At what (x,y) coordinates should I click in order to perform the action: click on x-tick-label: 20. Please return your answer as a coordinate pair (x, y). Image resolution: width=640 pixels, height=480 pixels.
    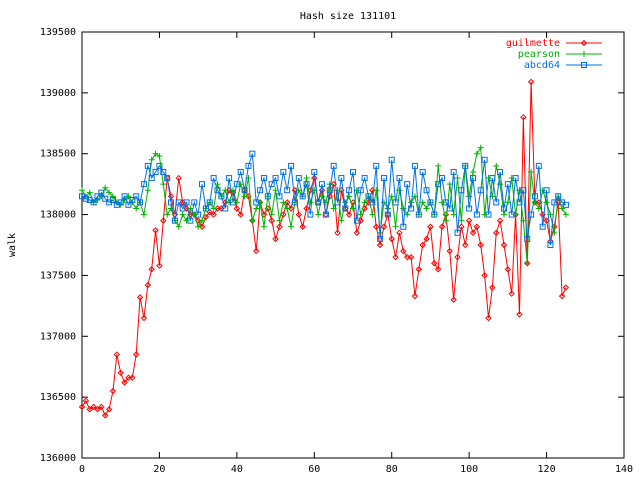
    Looking at the image, I should click on (159, 469).